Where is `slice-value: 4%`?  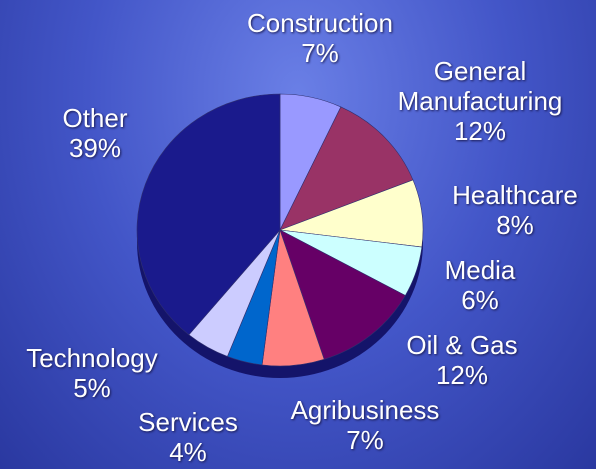 slice-value: 4% is located at coordinates (188, 452).